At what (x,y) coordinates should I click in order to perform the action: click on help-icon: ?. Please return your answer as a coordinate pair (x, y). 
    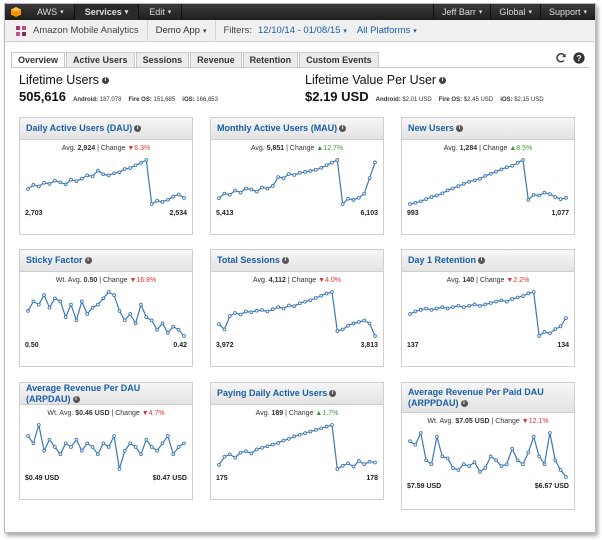
    Looking at the image, I should click on (579, 58).